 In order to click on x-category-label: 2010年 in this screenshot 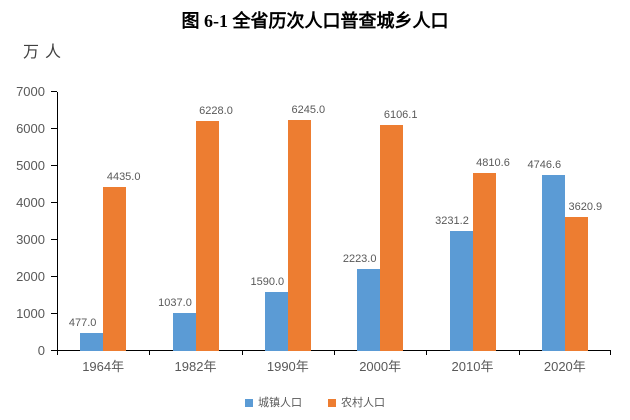, I will do `click(472, 366)`.